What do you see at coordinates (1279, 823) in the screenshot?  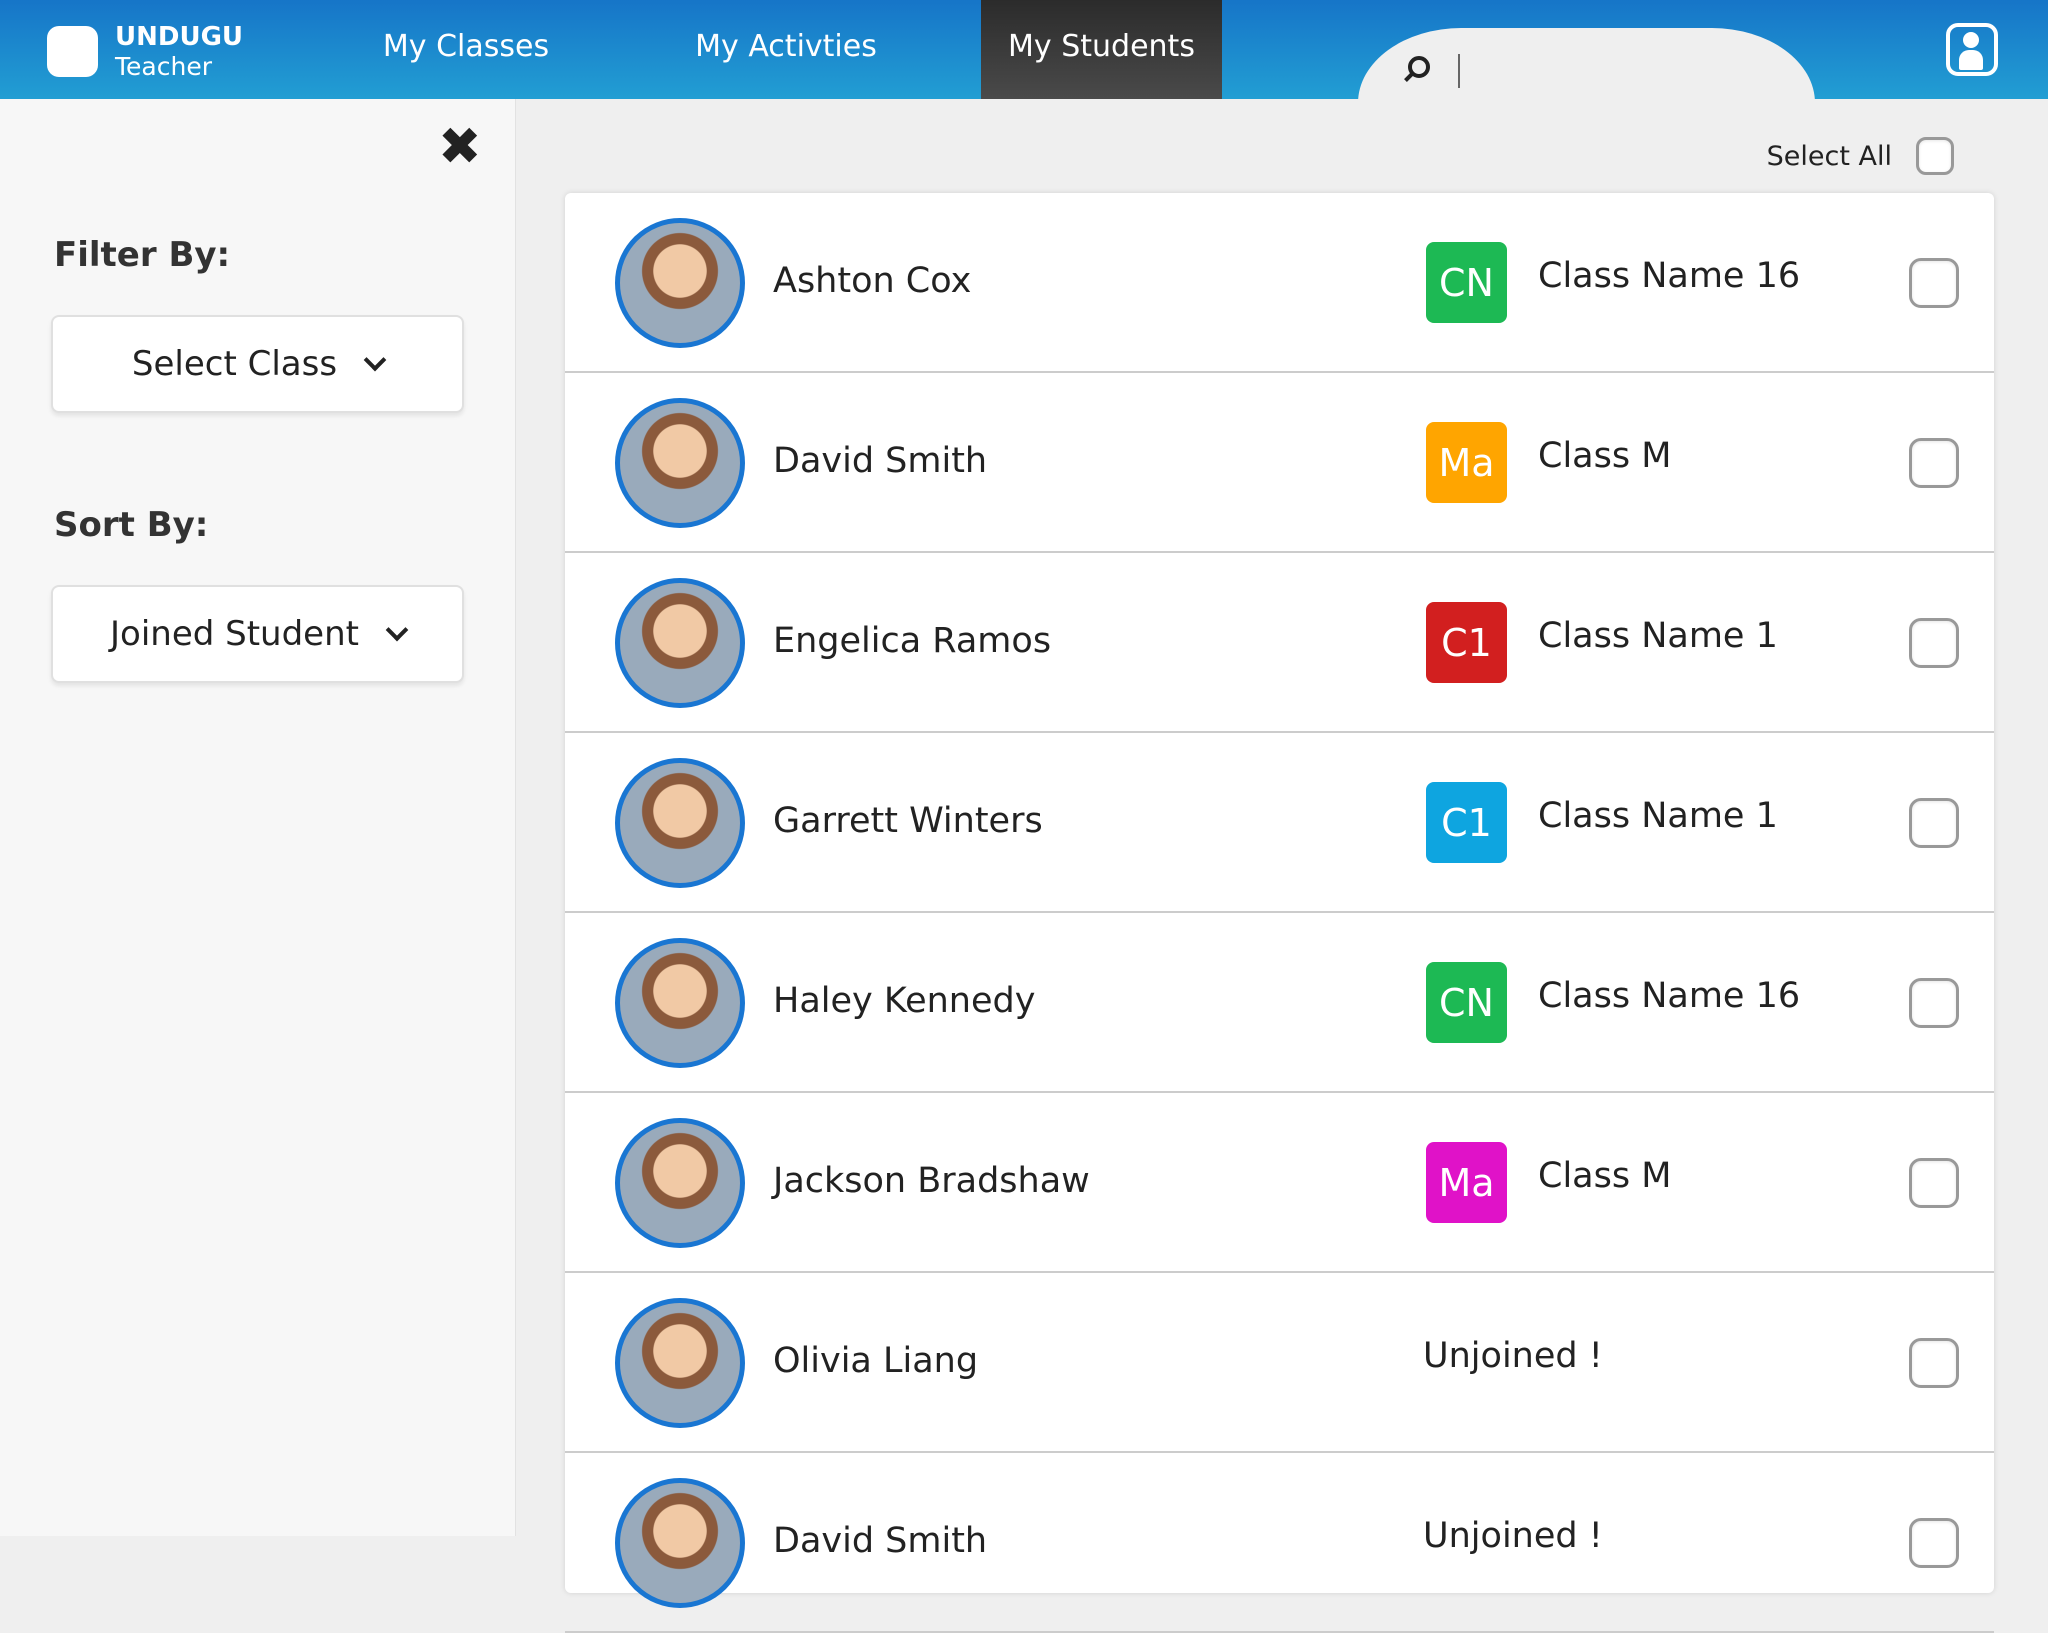 I see `student-row: Garrett Winters C1 Class Name 1` at bounding box center [1279, 823].